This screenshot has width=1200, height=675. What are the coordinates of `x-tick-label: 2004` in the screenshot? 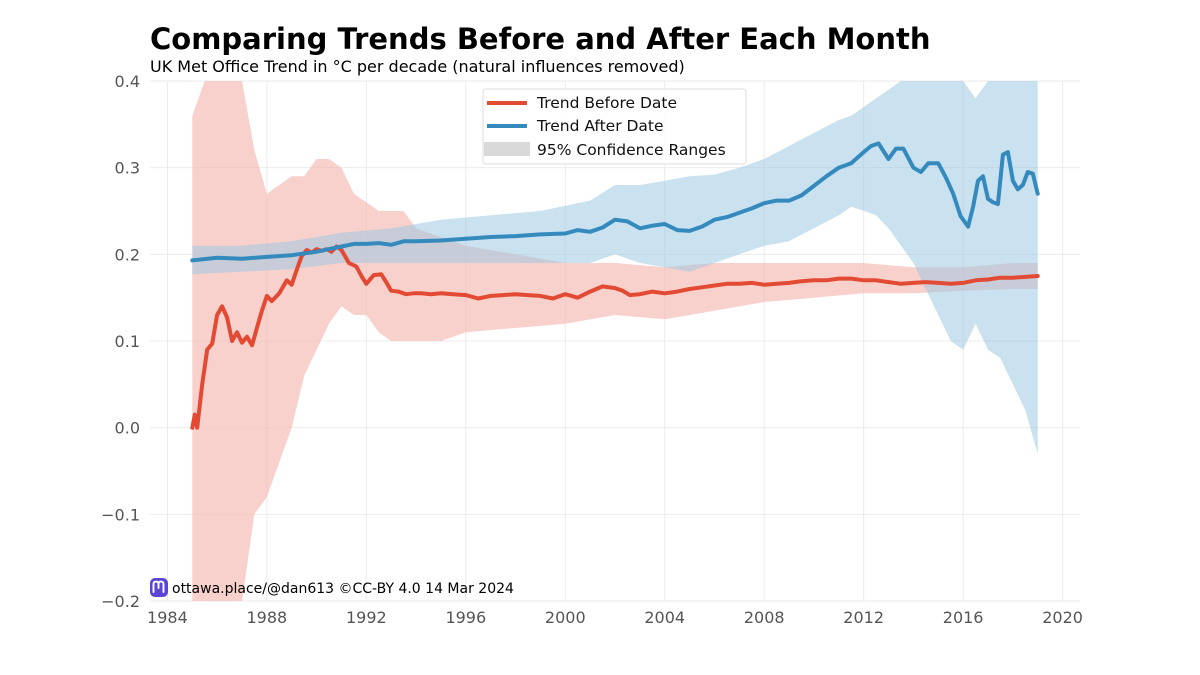 It's located at (664, 617).